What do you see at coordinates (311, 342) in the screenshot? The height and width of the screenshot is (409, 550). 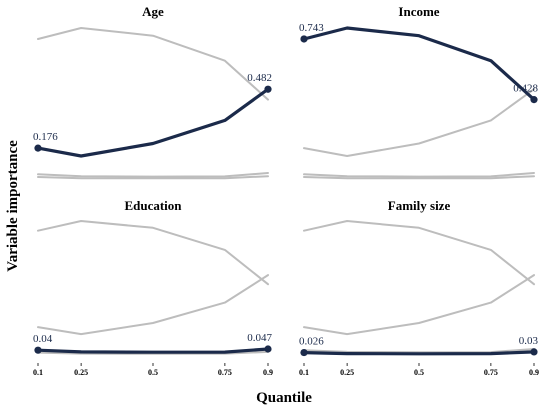 I see `data-label-start: 0.026` at bounding box center [311, 342].